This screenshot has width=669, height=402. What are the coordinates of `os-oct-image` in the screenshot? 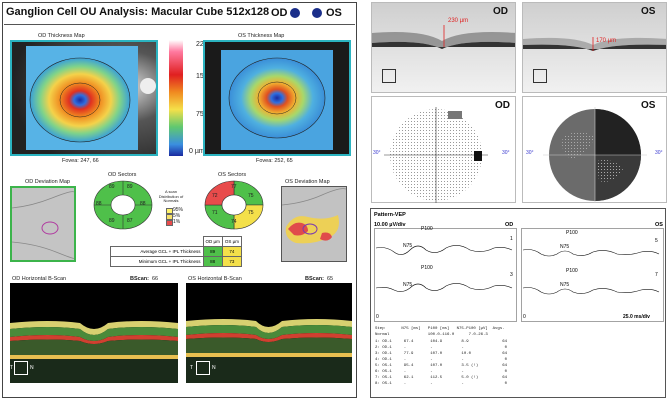 It's located at (594, 44).